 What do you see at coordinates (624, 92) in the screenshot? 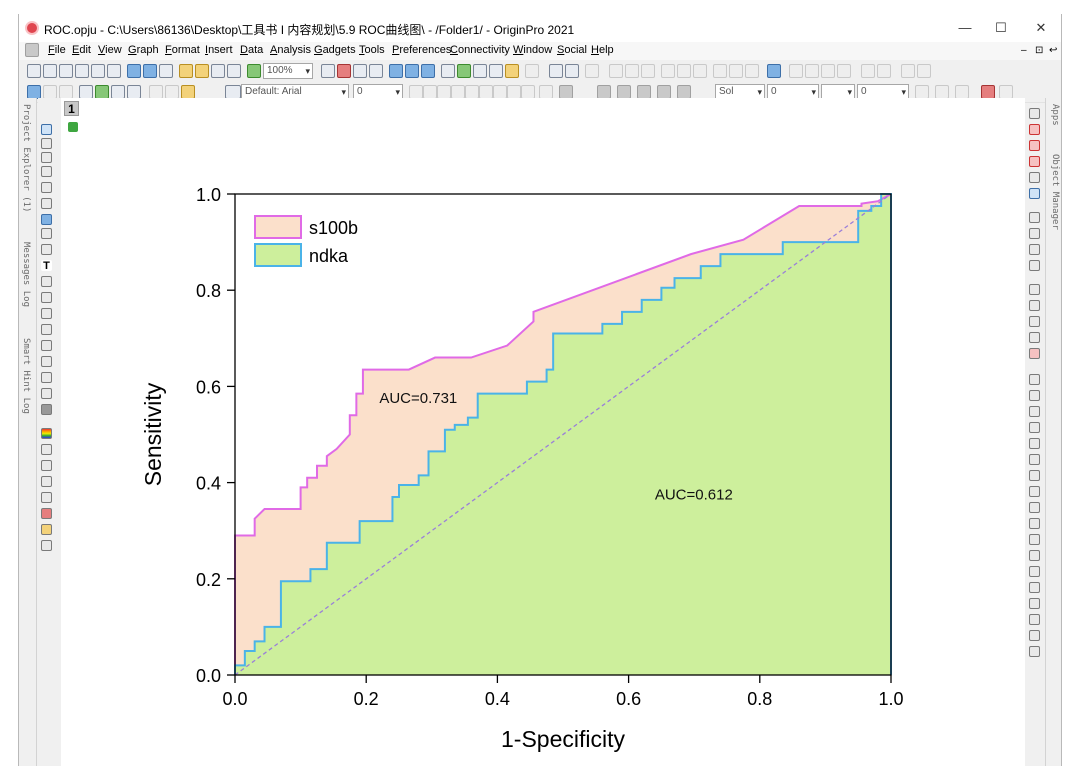
I see `pattern-icon` at bounding box center [624, 92].